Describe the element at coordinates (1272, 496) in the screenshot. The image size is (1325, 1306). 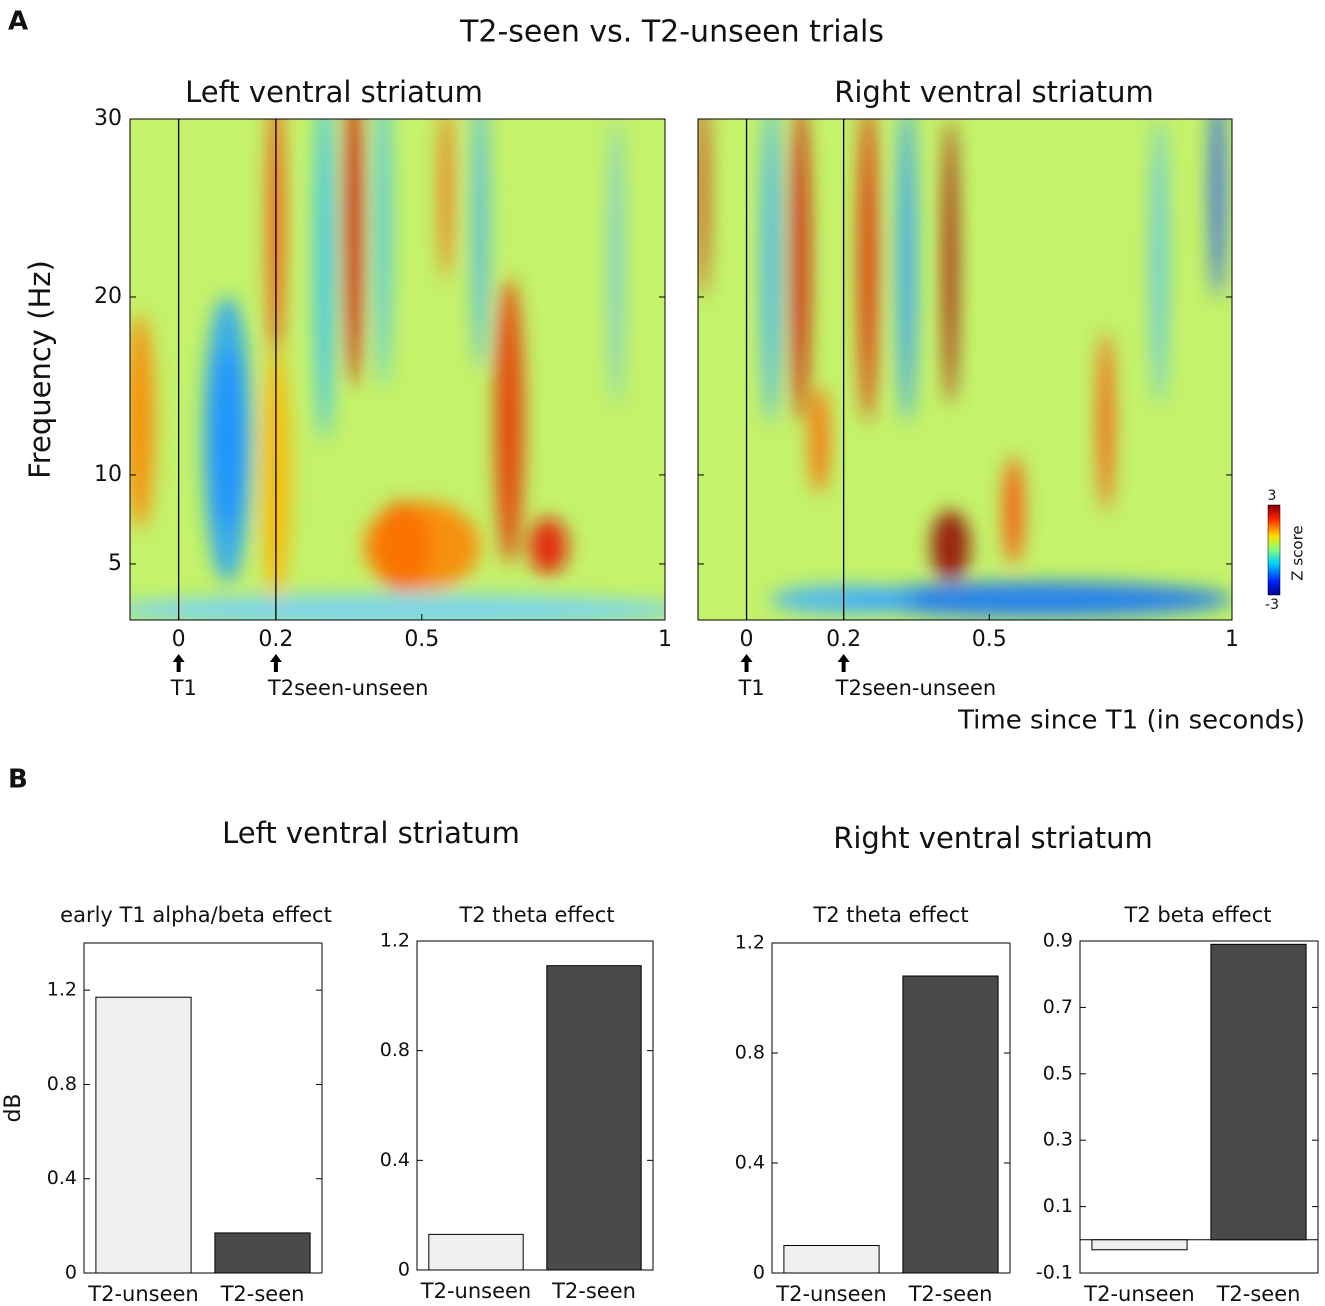
I see `colorbar-tick-label: 3` at that location.